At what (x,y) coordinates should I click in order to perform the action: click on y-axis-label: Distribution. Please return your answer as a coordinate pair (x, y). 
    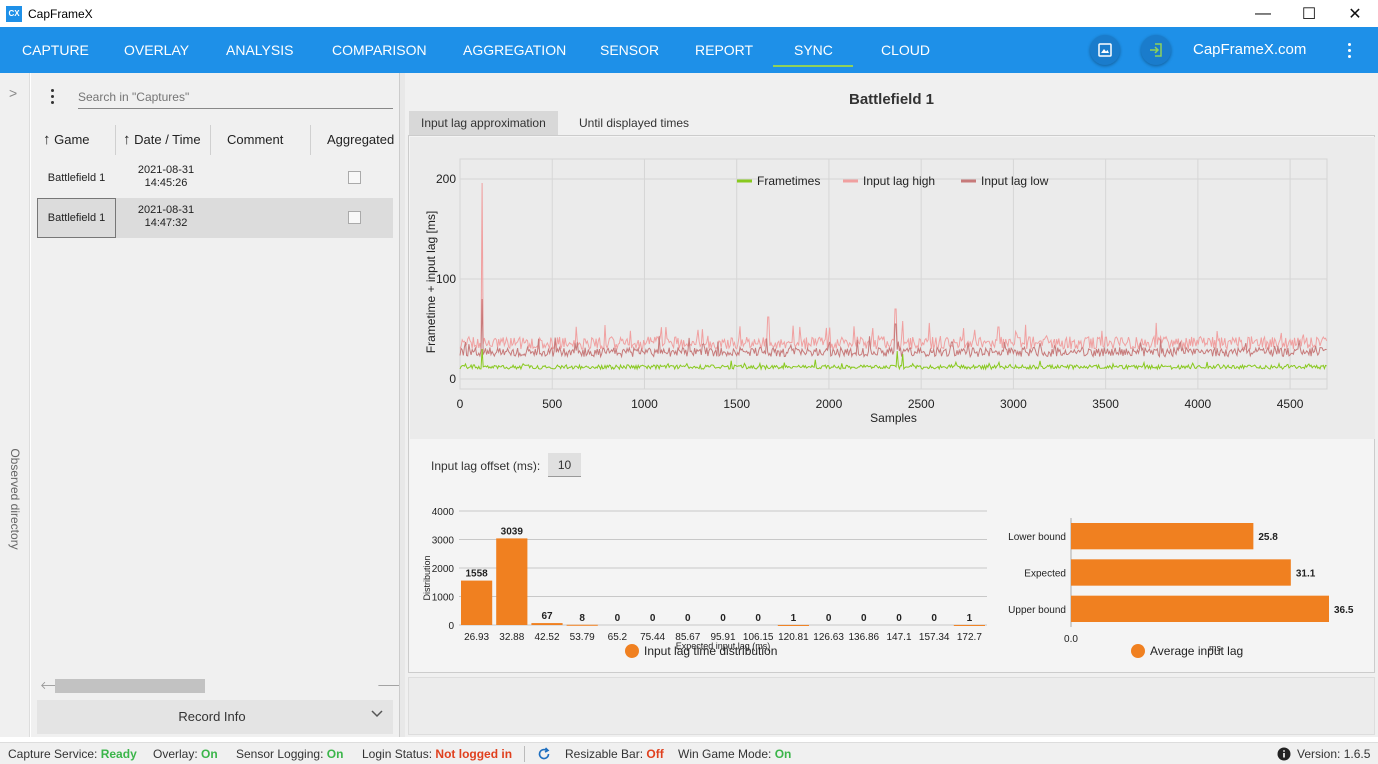
    Looking at the image, I should click on (427, 577).